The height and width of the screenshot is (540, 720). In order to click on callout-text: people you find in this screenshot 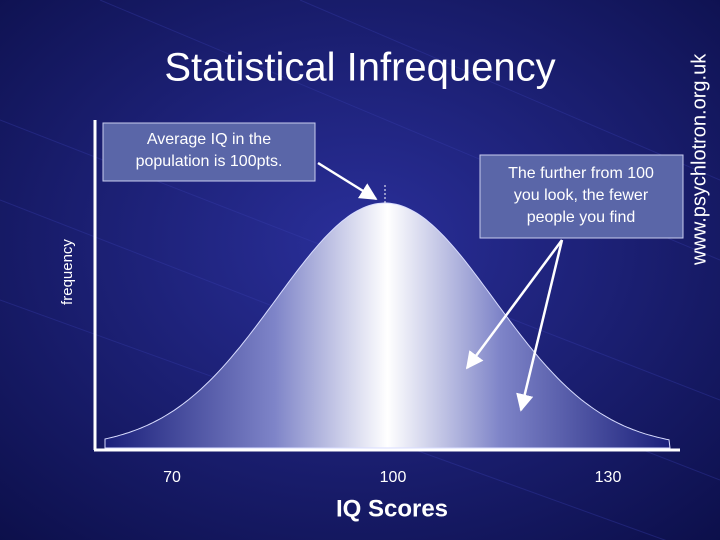, I will do `click(581, 217)`.